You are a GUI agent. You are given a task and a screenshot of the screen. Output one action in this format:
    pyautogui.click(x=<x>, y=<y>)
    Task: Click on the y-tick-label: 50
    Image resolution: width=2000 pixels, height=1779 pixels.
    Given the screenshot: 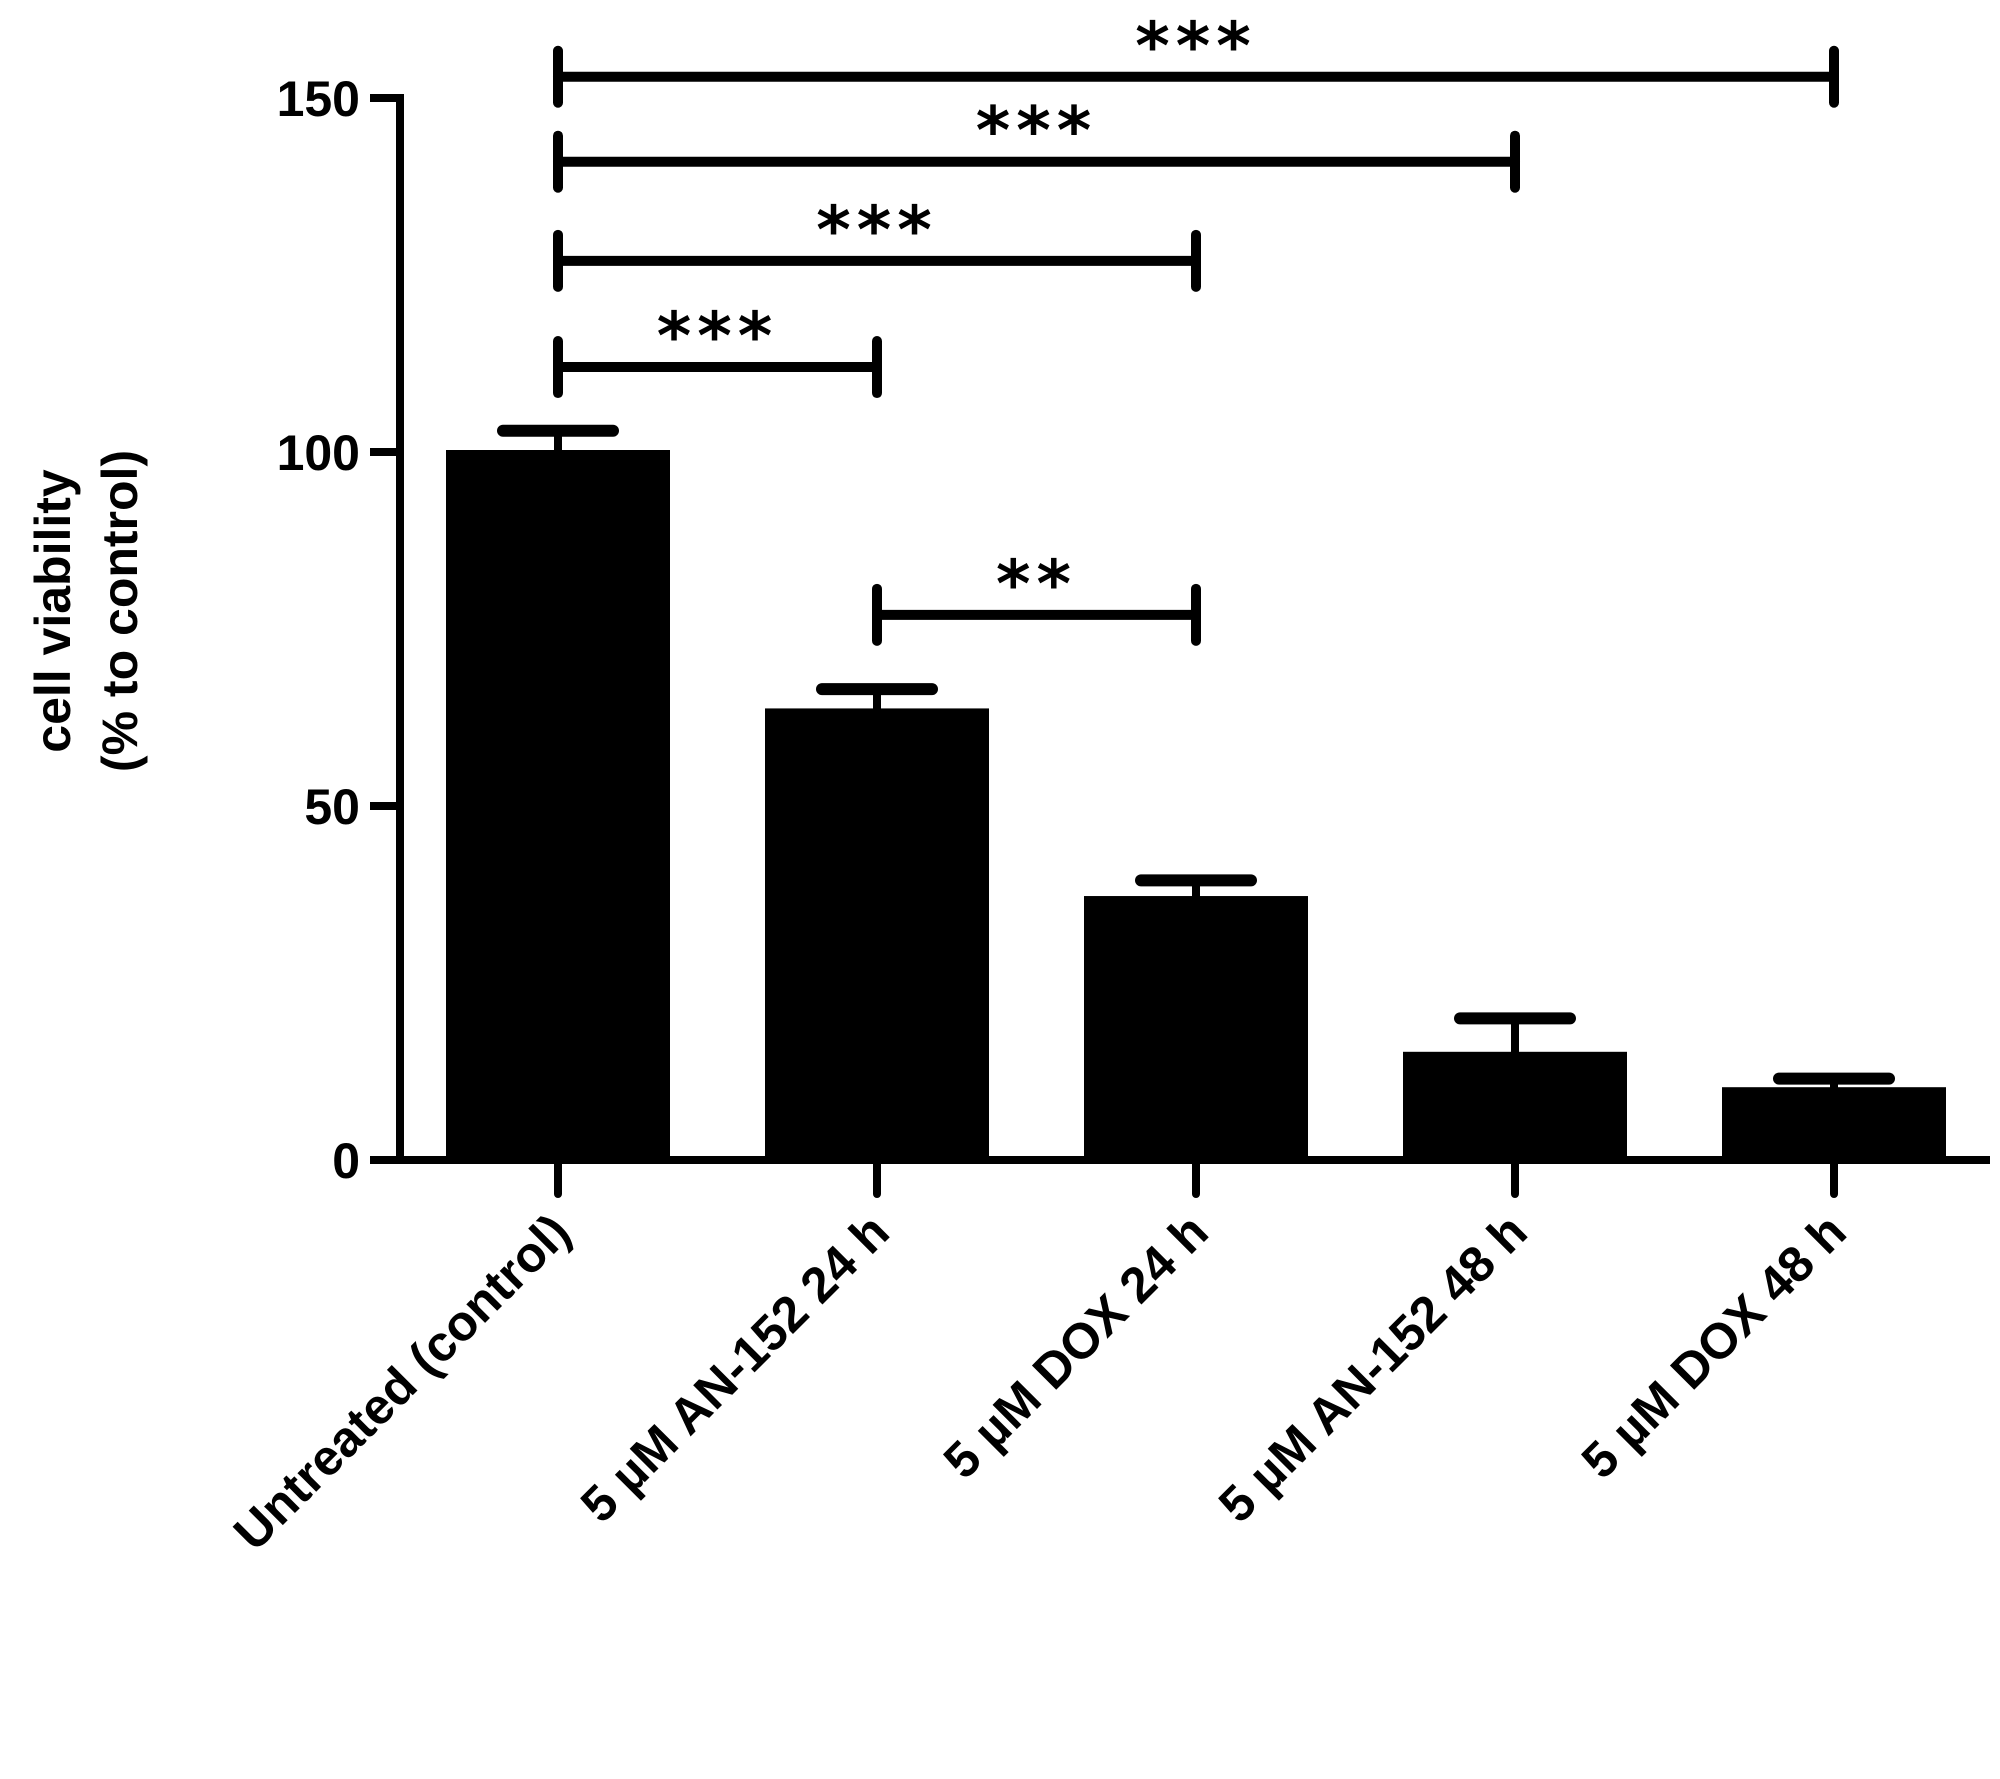 What is the action you would take?
    pyautogui.click(x=332, y=807)
    